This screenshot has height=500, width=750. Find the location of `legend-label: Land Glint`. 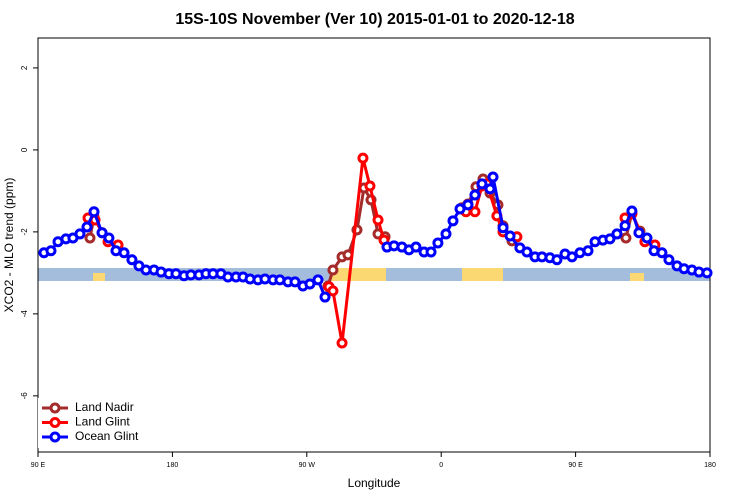

legend-label: Land Glint is located at coordinates (102, 422).